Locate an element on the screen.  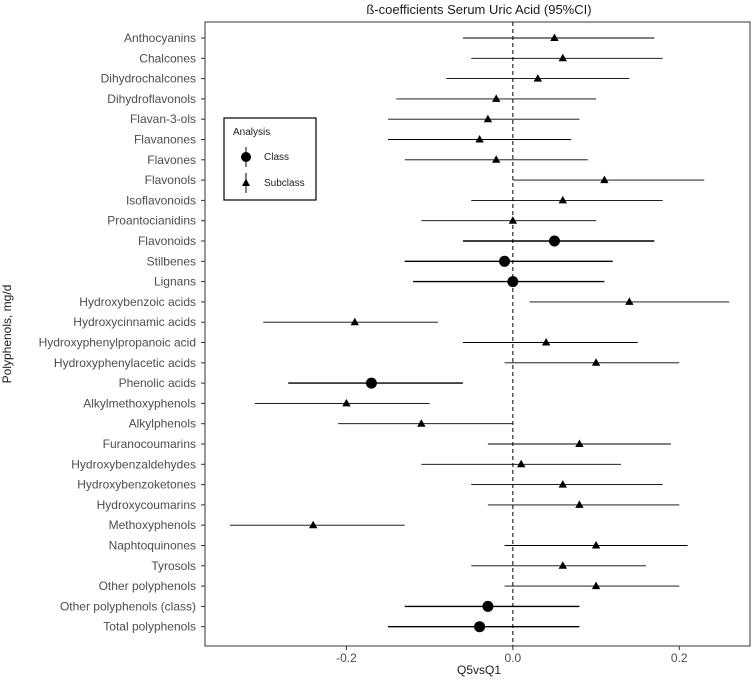
y-tick-label: Hydroxybenzaldehydes is located at coordinates (133, 464).